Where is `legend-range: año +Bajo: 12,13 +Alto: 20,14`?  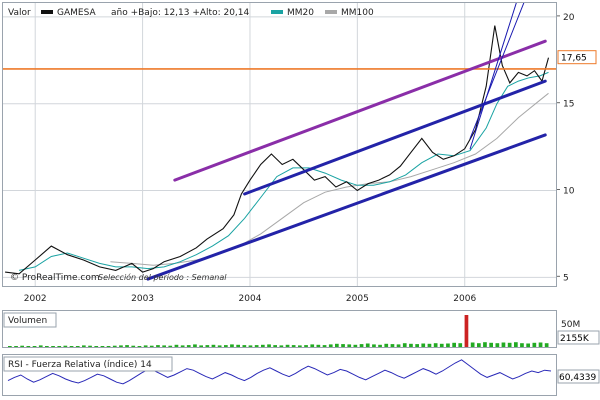
legend-range: año +Bajo: 12,13 +Alto: 20,14 is located at coordinates (180, 13).